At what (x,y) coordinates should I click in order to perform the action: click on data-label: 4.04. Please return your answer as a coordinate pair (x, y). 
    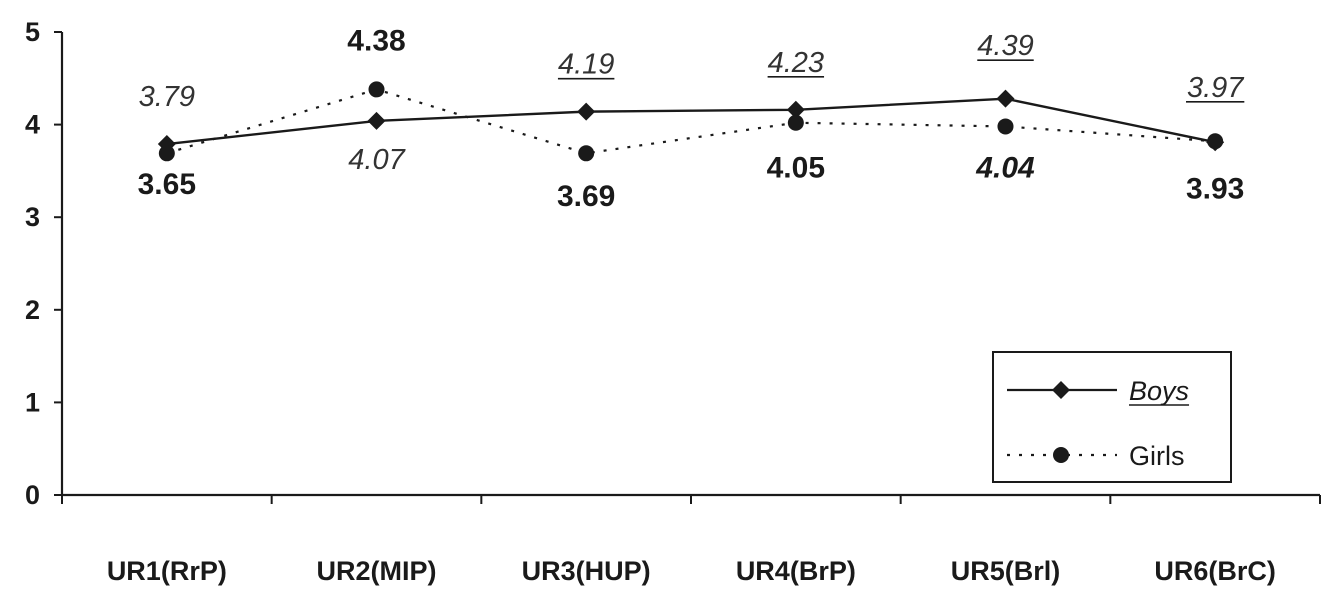
    Looking at the image, I should click on (1005, 167).